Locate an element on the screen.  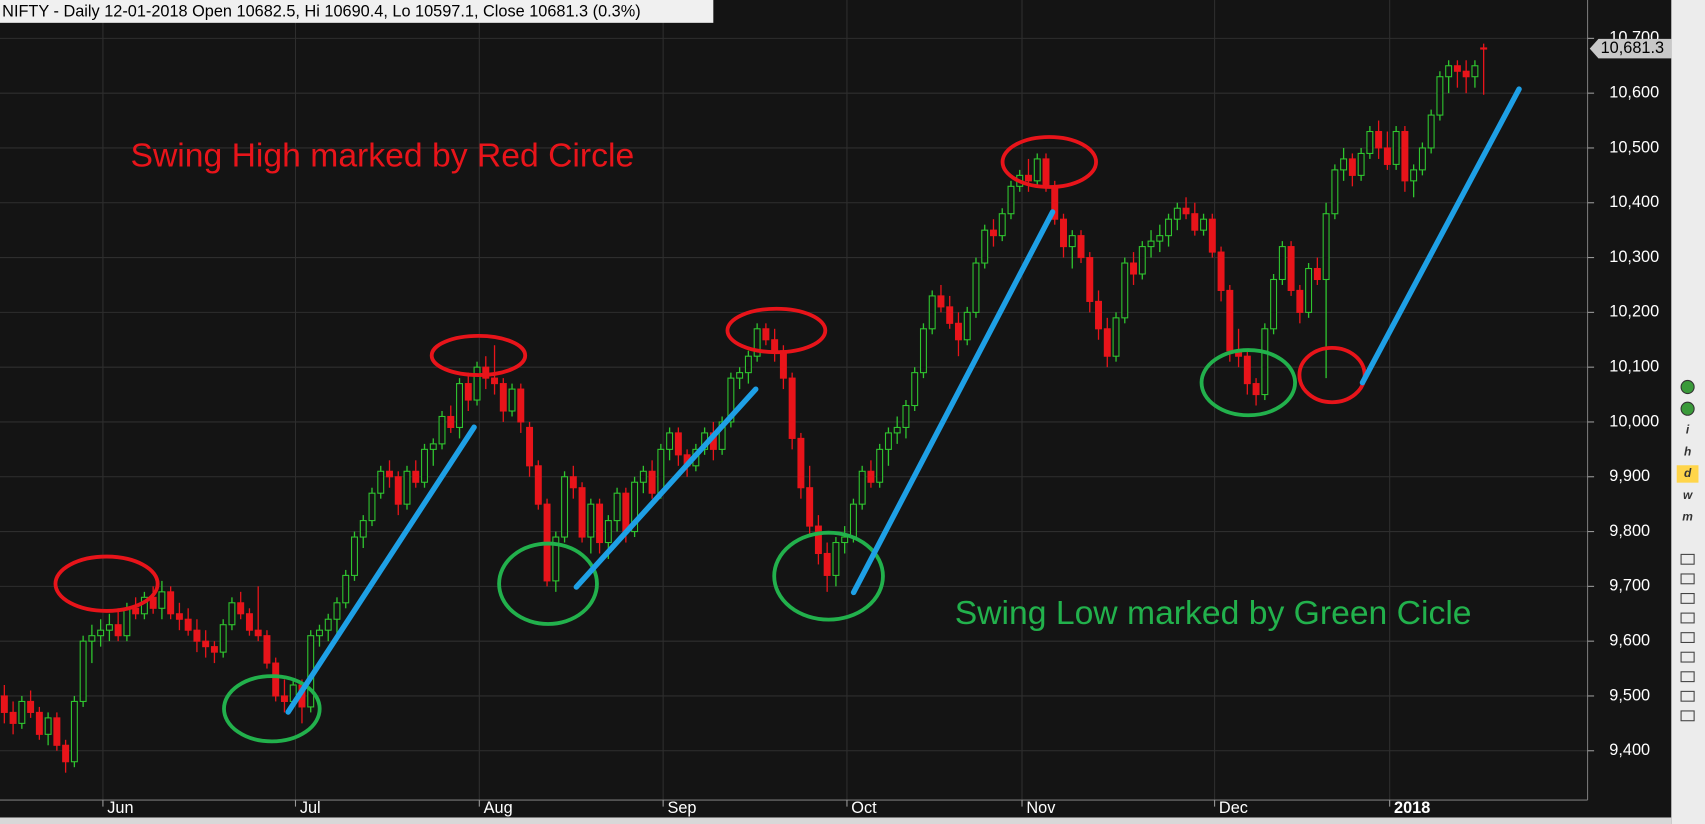
x-tick-label: Jun is located at coordinates (120, 808).